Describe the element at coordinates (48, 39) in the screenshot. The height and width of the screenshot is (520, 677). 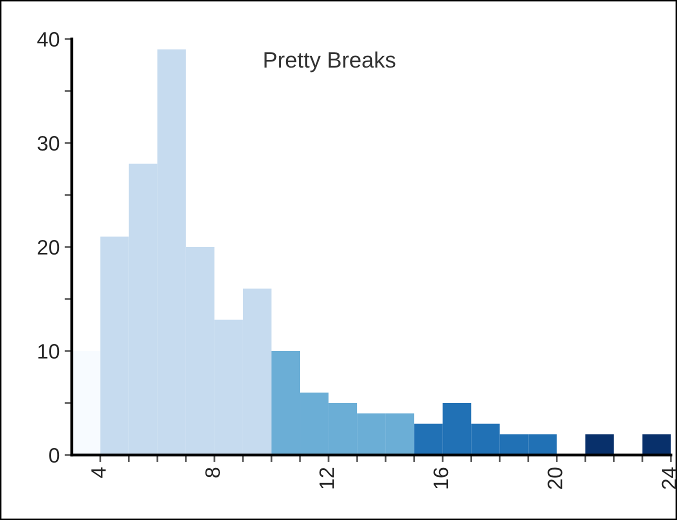
I see `y-tick-label: 40` at that location.